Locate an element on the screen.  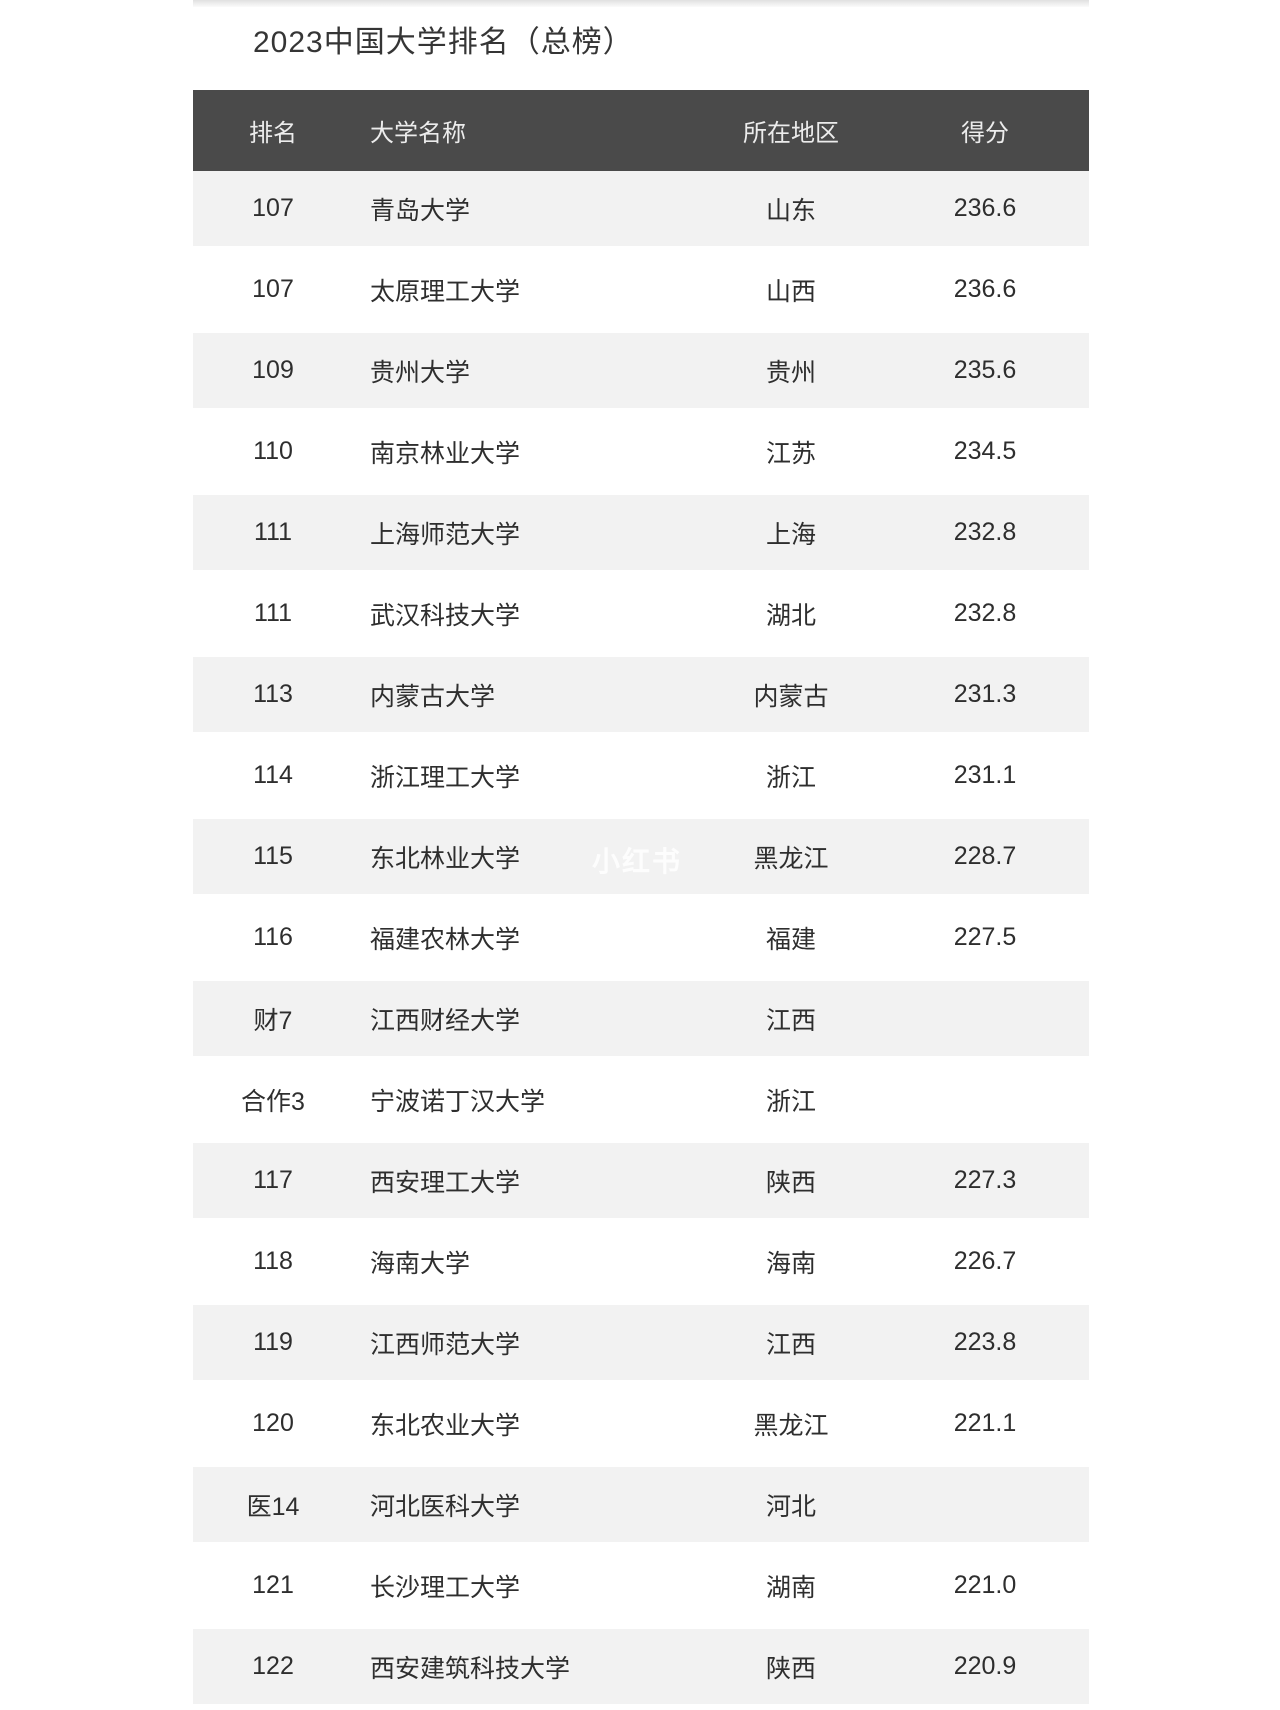
table-row: 118 海南大学 海南 226.7 is located at coordinates (641, 1264).